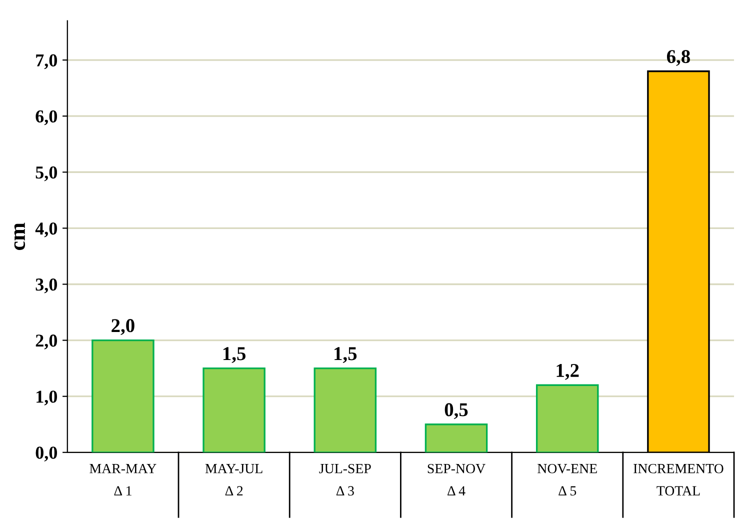 This screenshot has width=749, height=520. I want to click on x-tick-label: JUL-SEP Δ 3, so click(345, 480).